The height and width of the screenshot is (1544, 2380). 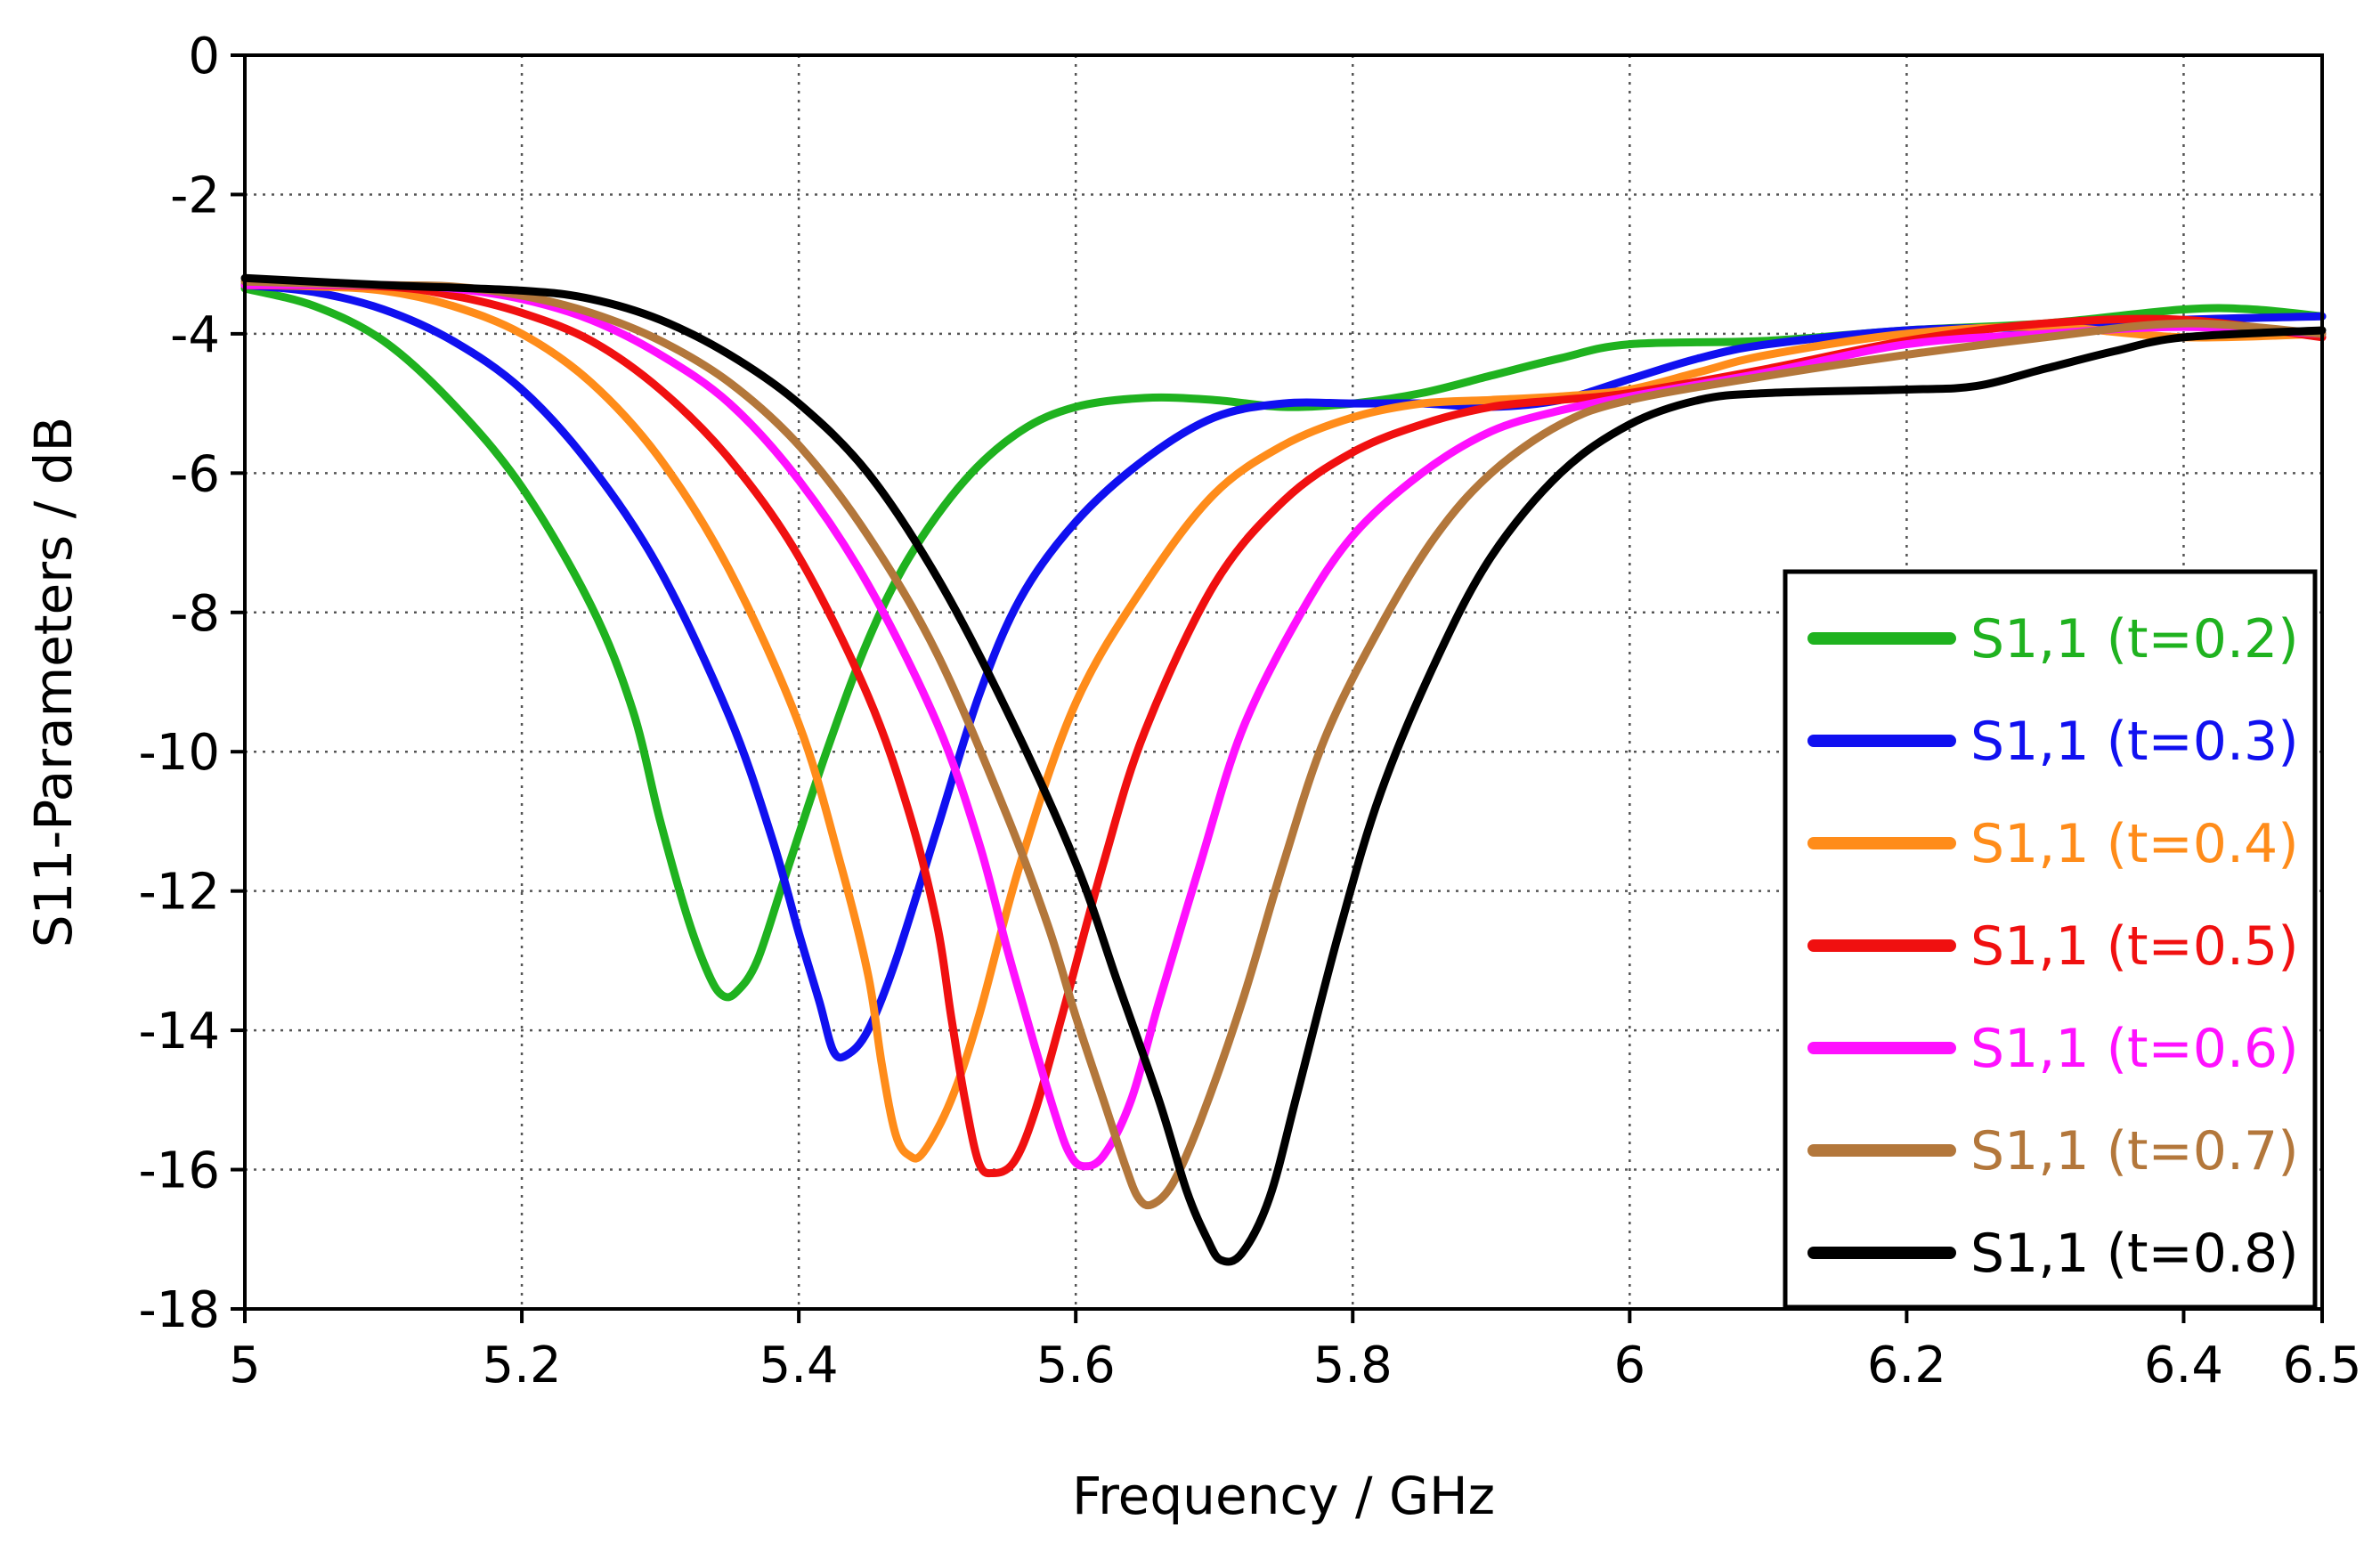 I want to click on x-tick-label: 6, so click(x=1630, y=1365).